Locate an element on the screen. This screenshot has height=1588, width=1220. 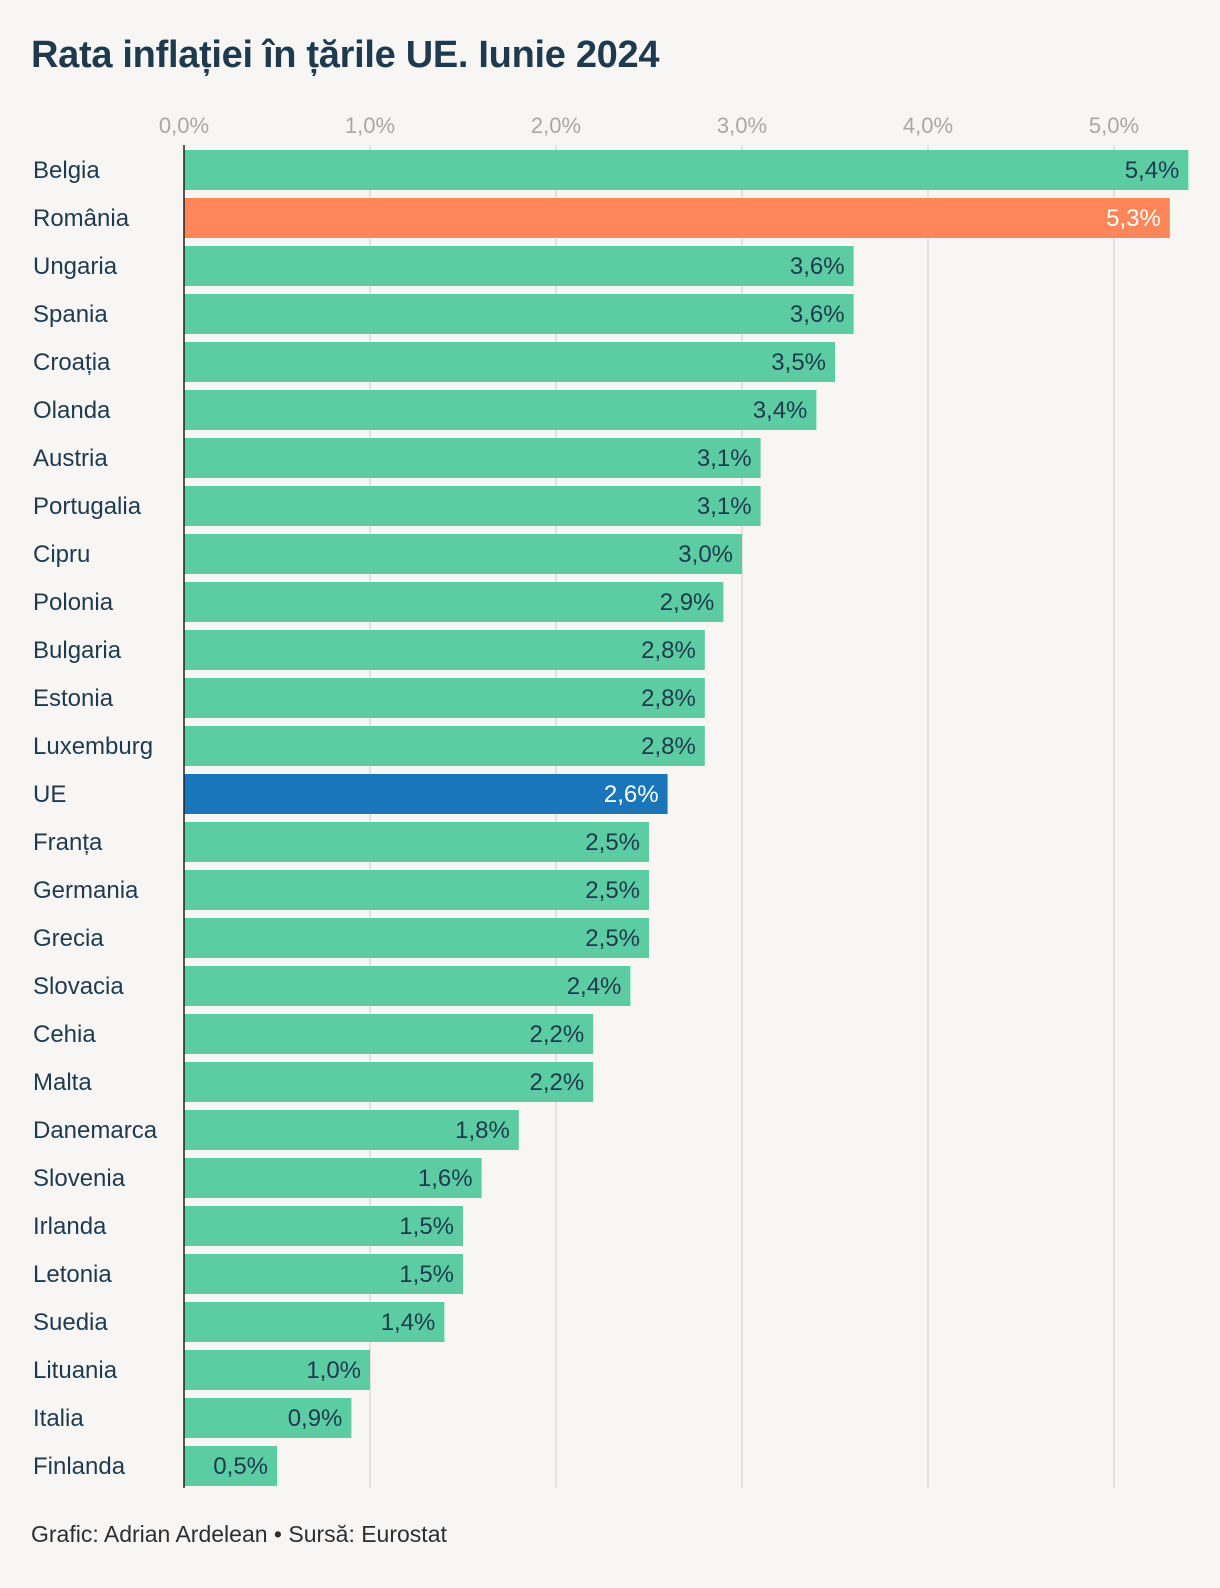
category-label: Letonia is located at coordinates (72, 1274).